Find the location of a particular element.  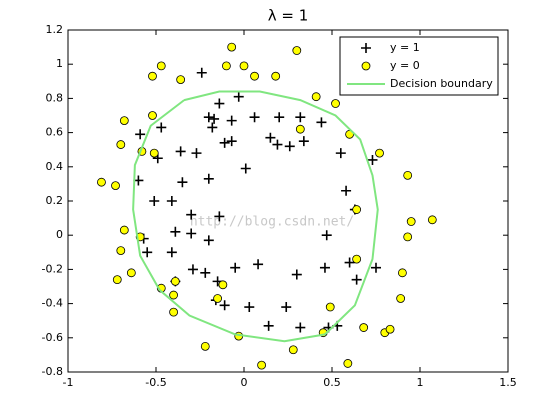

chart-title: λ = 1 is located at coordinates (288, 16).